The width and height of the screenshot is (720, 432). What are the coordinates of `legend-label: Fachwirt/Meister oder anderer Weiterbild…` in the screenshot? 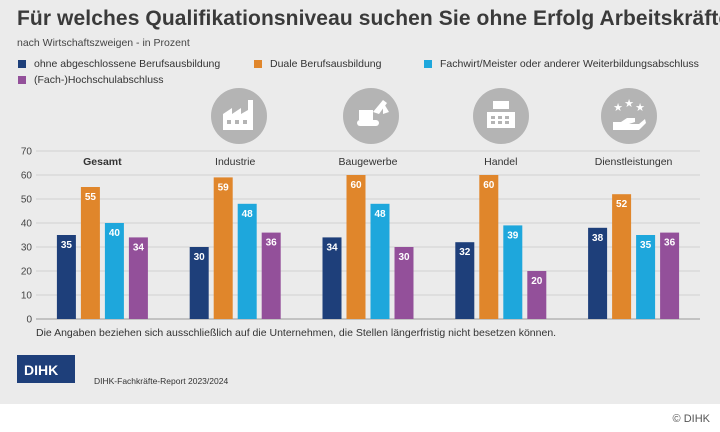 It's located at (569, 64).